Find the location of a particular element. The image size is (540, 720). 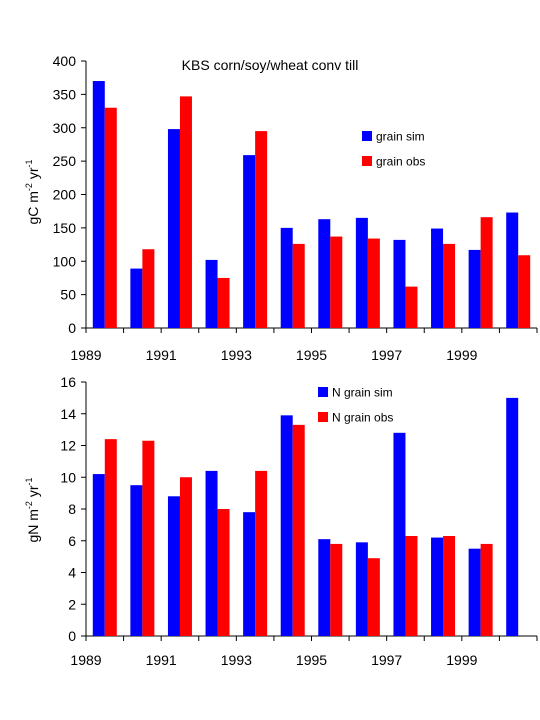

y-tick-label: 4 is located at coordinates (72, 573).